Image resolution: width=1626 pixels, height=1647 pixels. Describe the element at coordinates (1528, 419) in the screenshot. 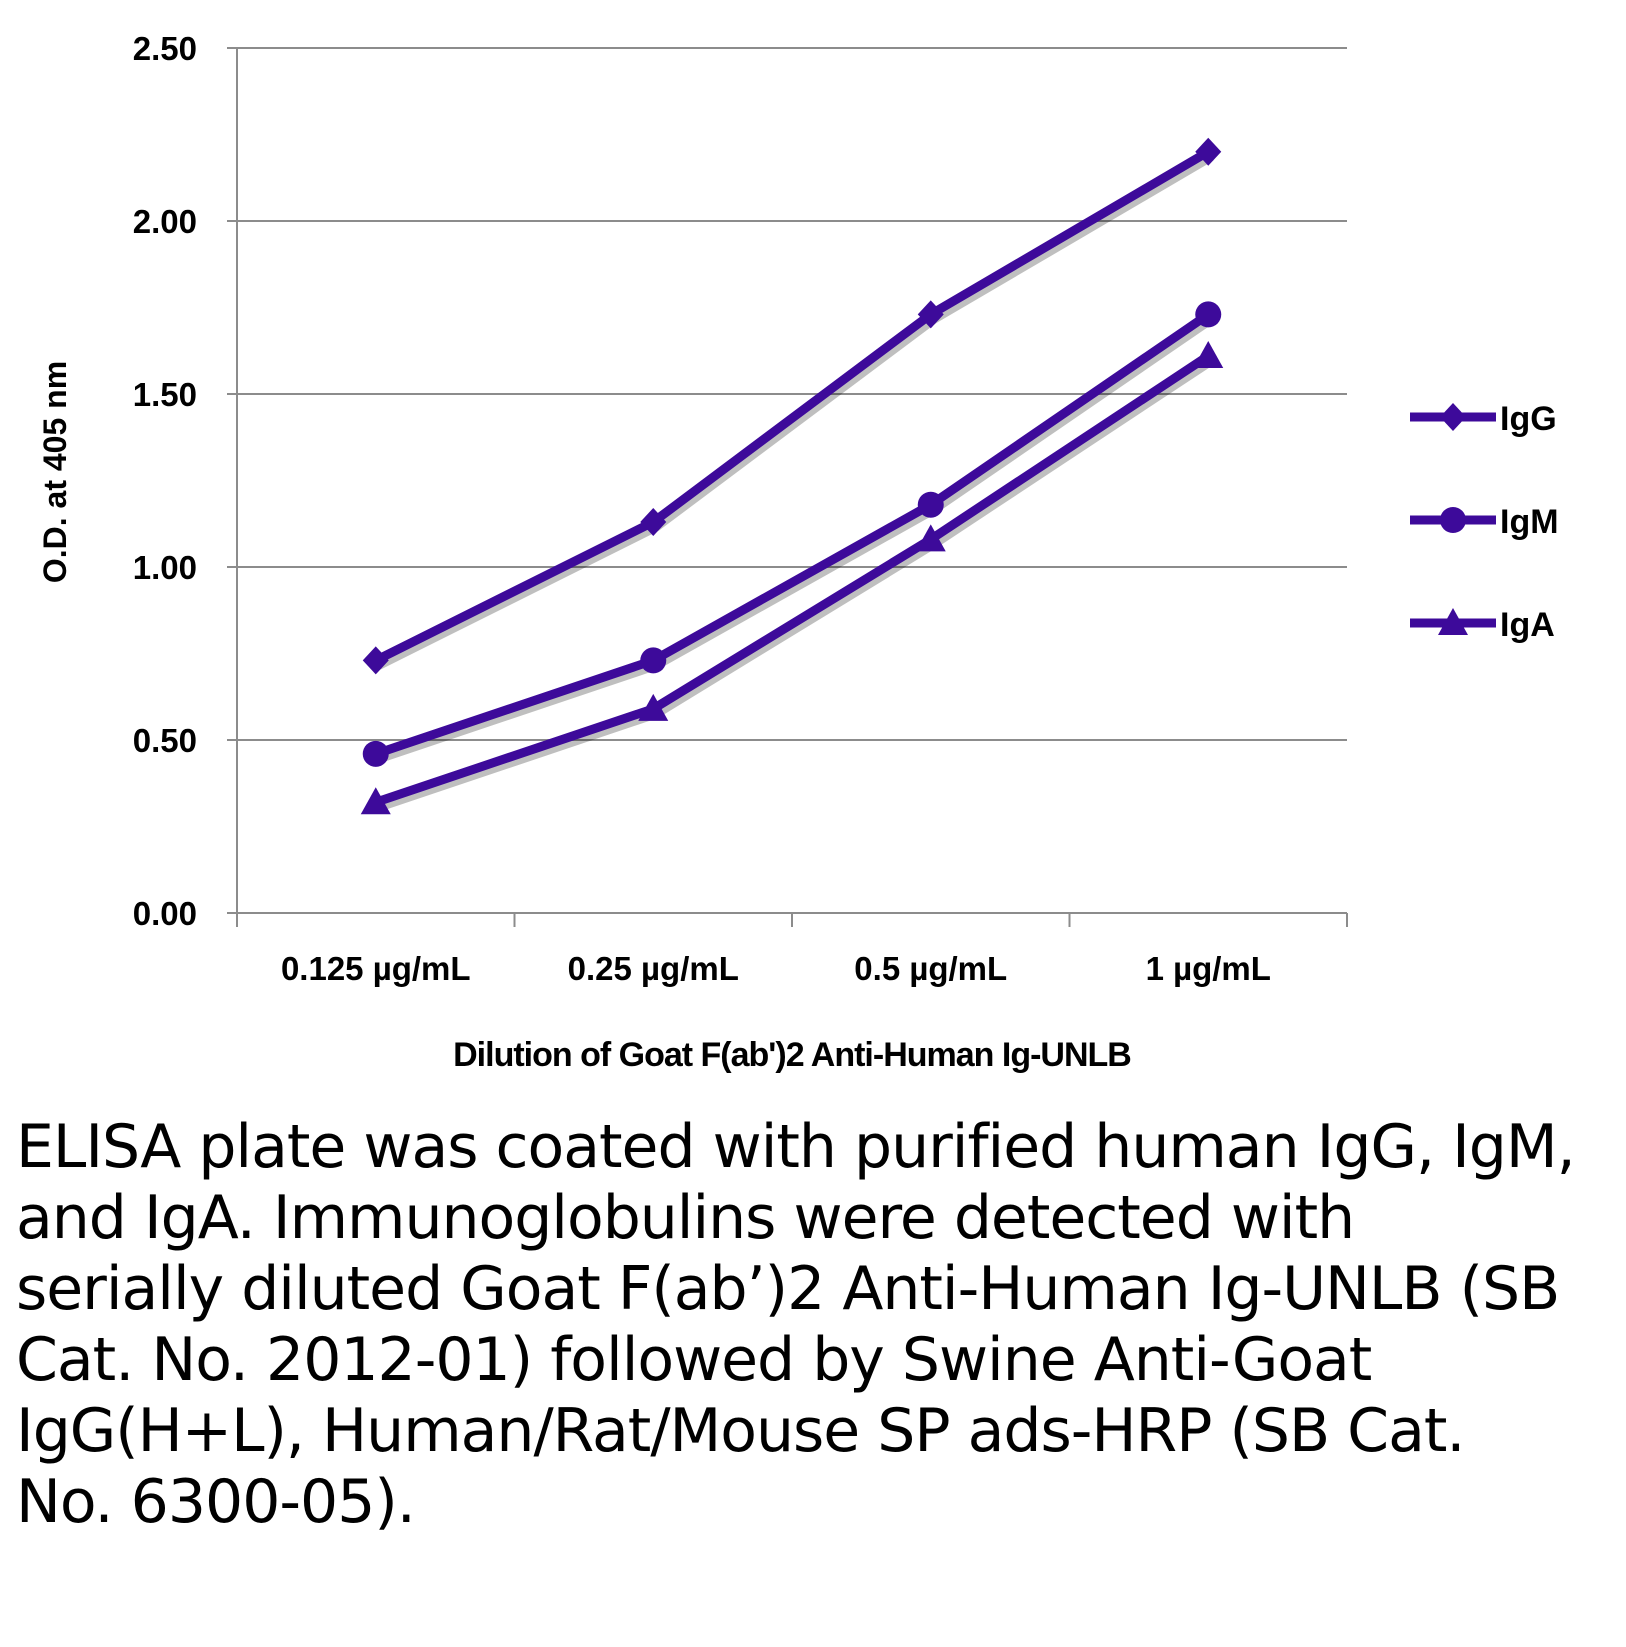

I see `legend-label: IgG` at that location.